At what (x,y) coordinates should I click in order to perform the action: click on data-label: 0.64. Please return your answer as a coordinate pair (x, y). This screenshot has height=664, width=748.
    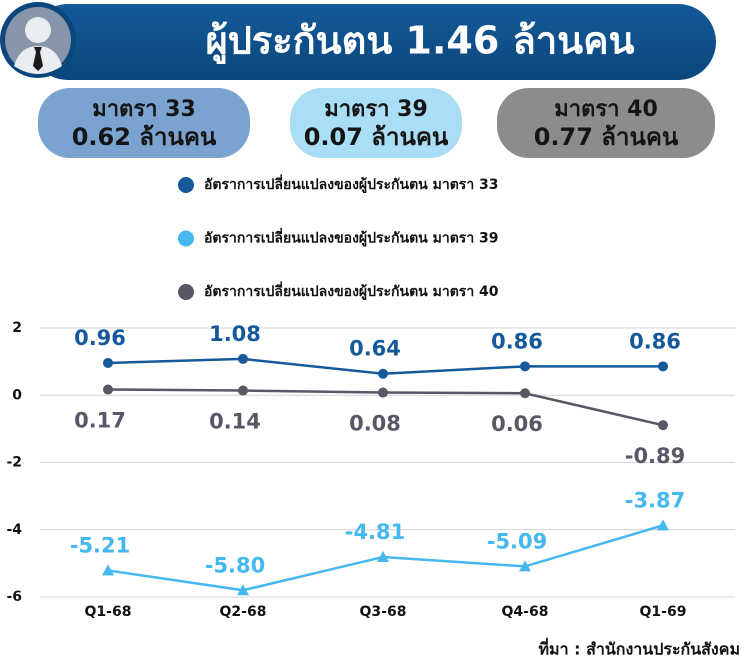
    Looking at the image, I should click on (375, 349).